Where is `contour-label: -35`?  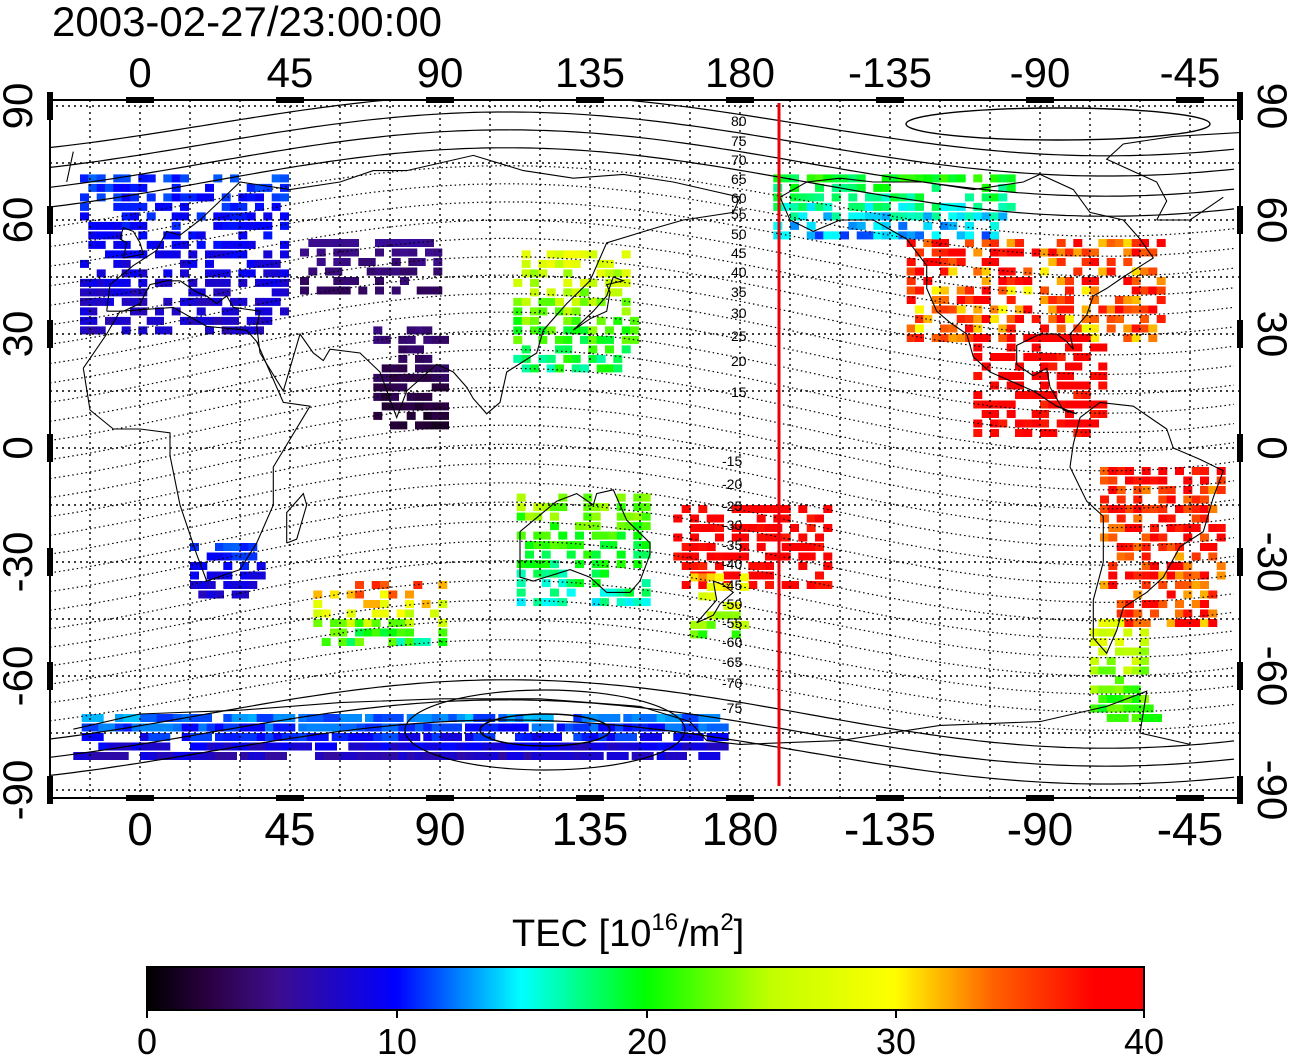 contour-label: -35 is located at coordinates (732, 545).